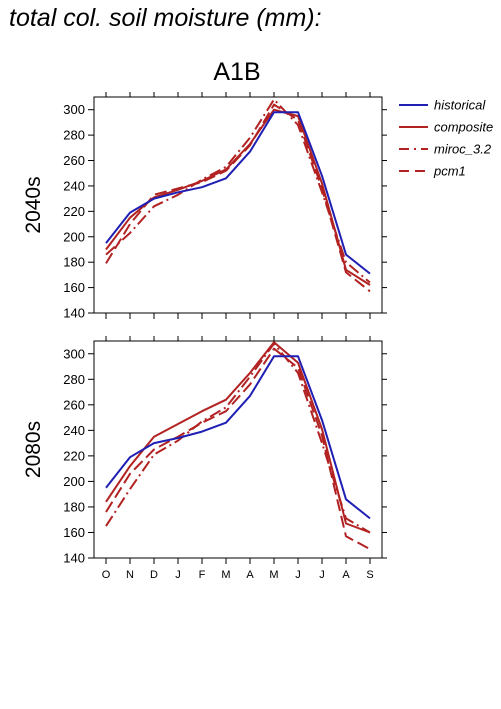 This screenshot has height=709, width=501. What do you see at coordinates (236, 72) in the screenshot?
I see `scenario-label: A1B` at bounding box center [236, 72].